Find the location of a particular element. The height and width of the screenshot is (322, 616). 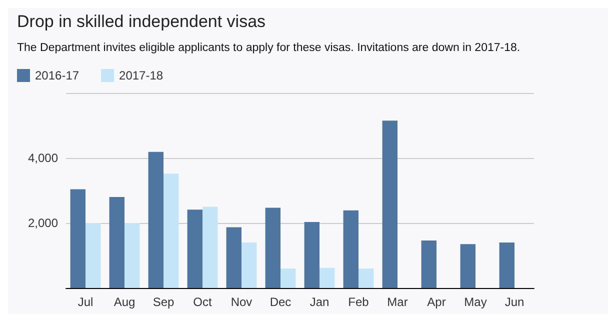

legend-label: 2017-18 is located at coordinates (141, 75).